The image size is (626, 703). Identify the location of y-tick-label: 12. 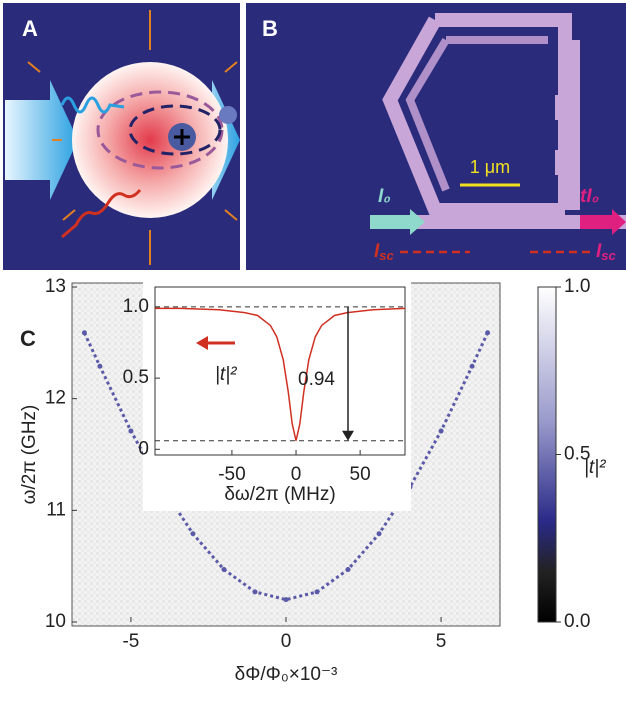
(55, 398).